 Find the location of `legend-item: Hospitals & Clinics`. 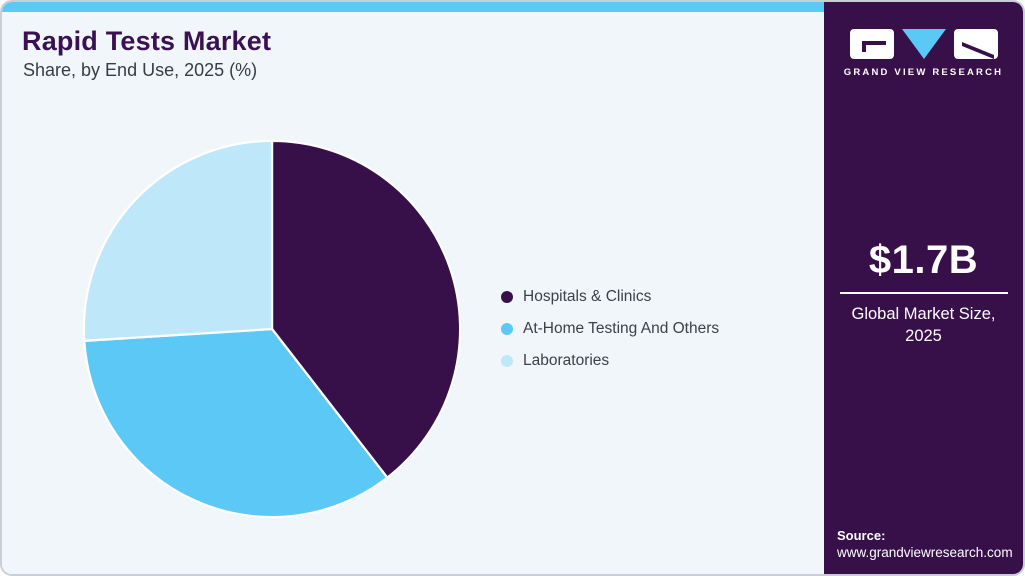

legend-item: Hospitals & Clinics is located at coordinates (610, 297).